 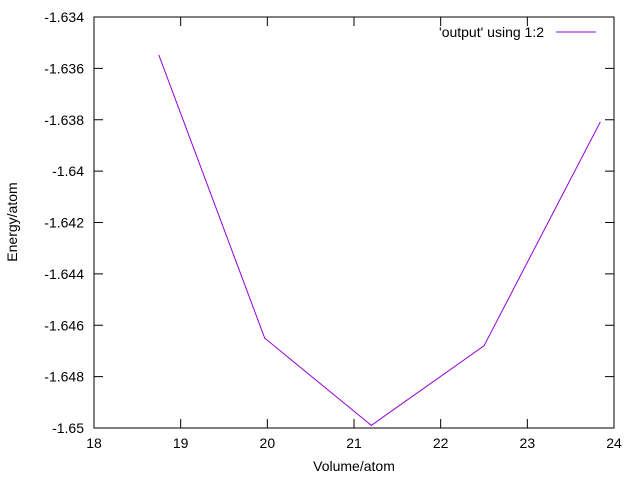 What do you see at coordinates (64, 377) in the screenshot?
I see `y-tick-label: -1.648` at bounding box center [64, 377].